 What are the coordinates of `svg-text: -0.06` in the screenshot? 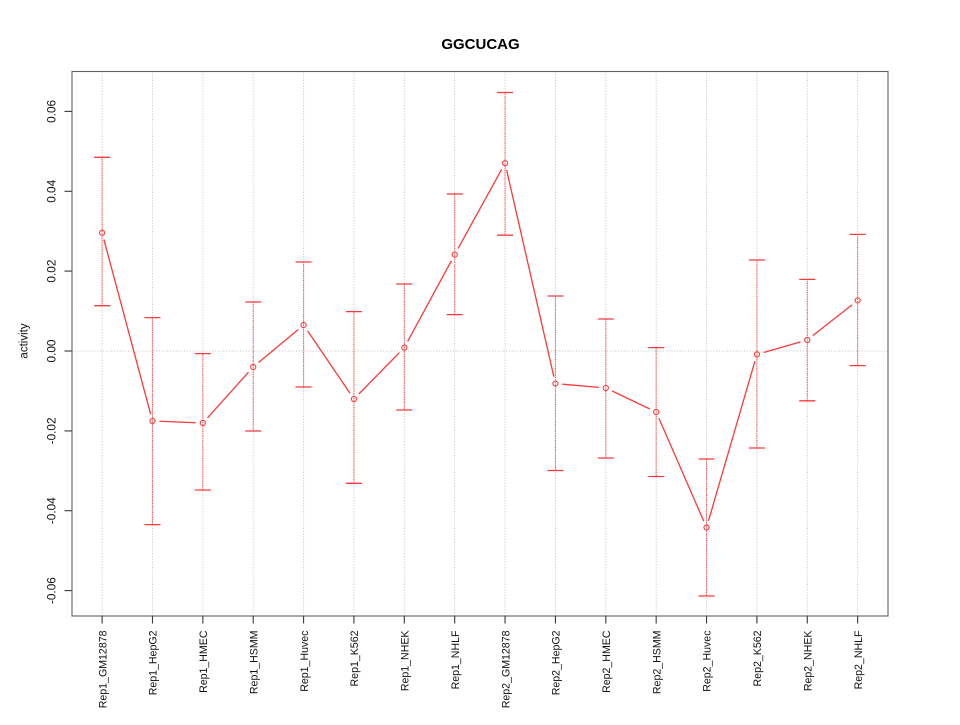 It's located at (52, 590).